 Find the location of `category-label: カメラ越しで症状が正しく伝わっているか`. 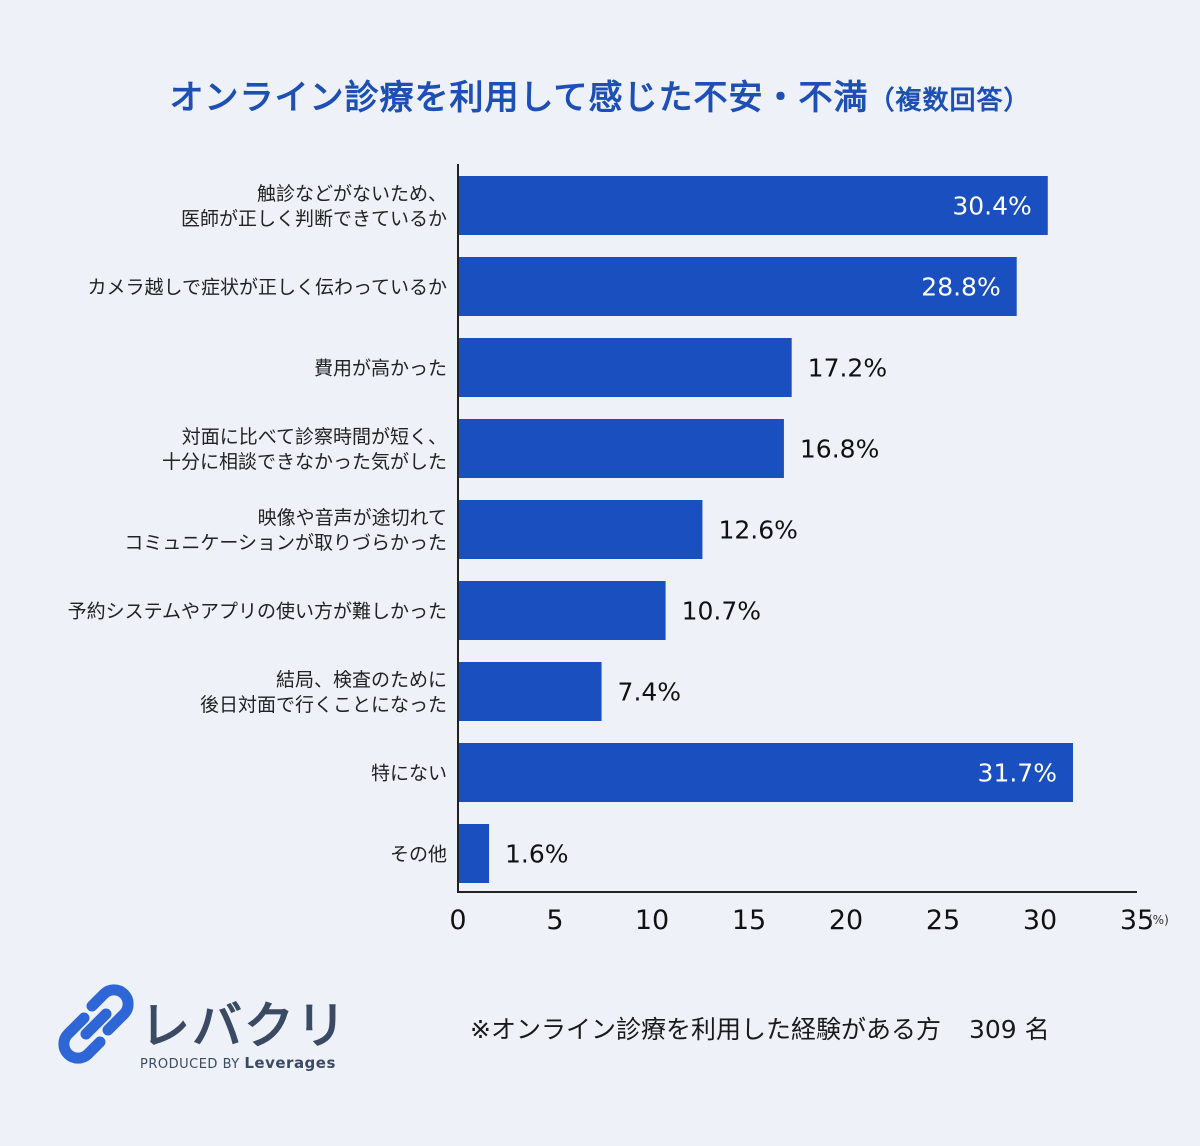

category-label: カメラ越しで症状が正しく伝わっているか is located at coordinates (267, 288).